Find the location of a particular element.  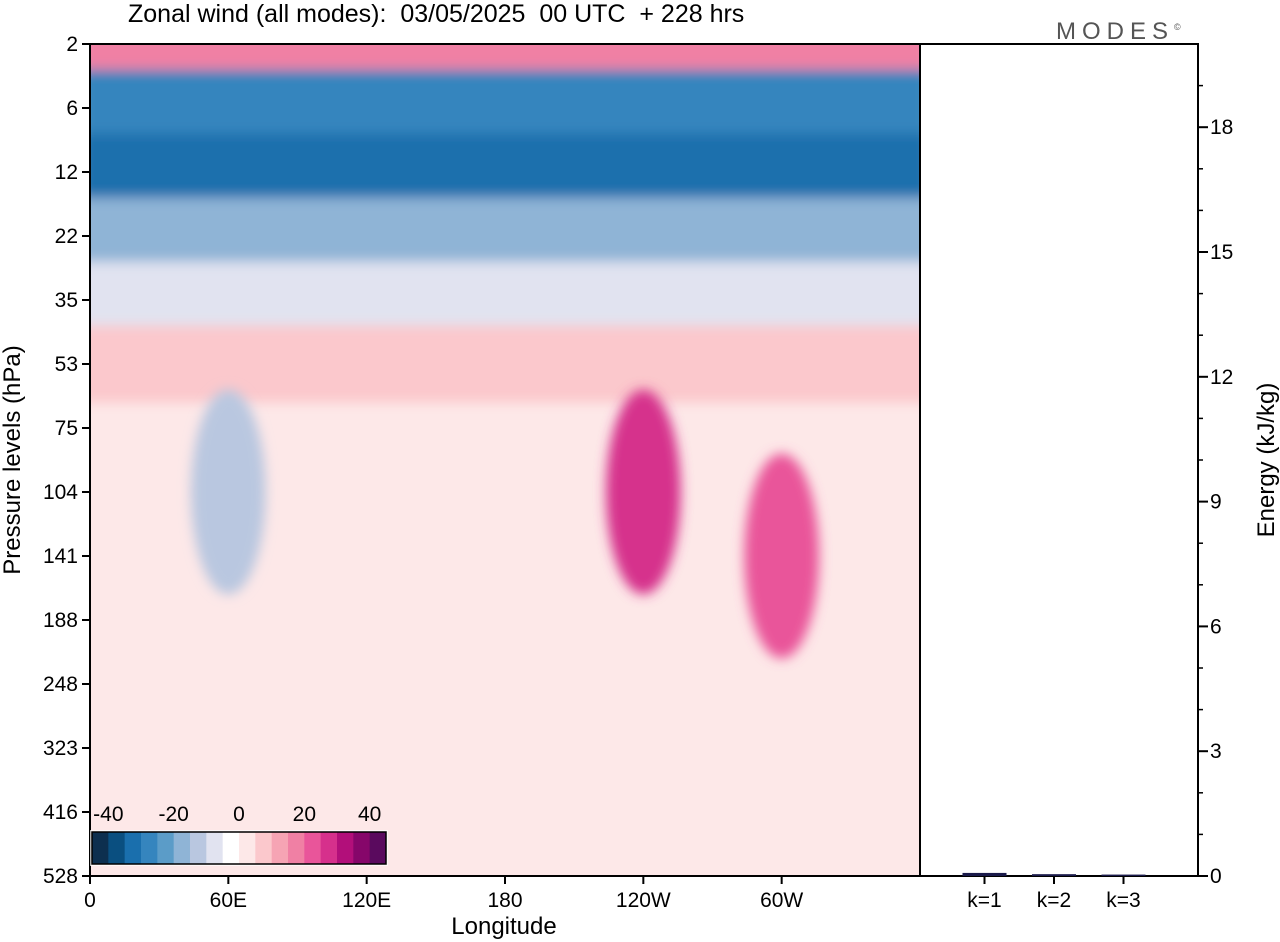

longitude-tick-label: 180 is located at coordinates (504, 900).